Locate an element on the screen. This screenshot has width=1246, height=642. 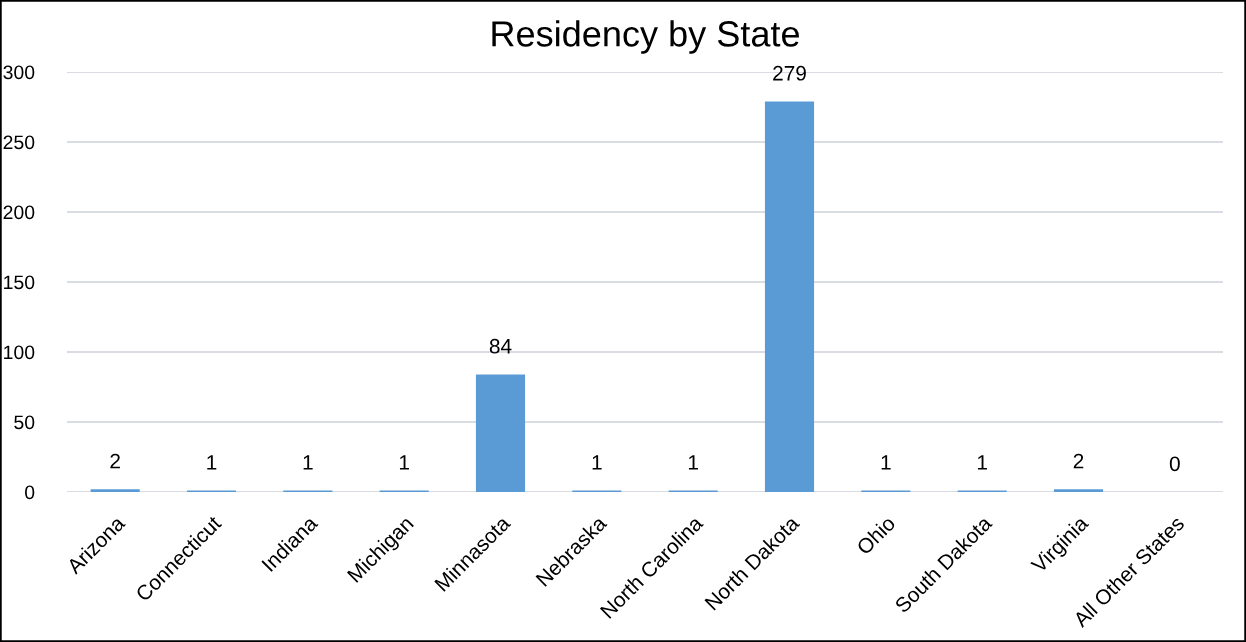
data-label: 279 is located at coordinates (789, 73).